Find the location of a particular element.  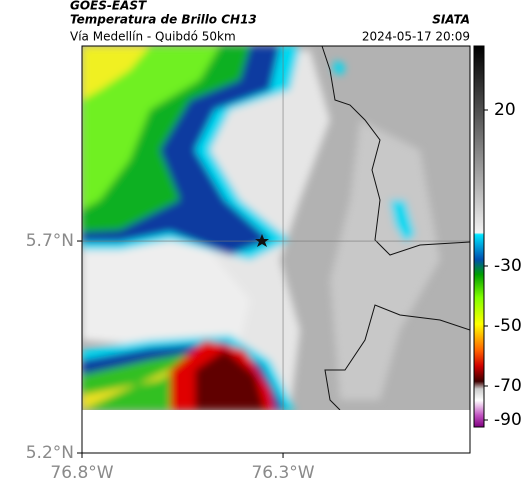

subtitle: Vía Medellín - Quibdó 50km is located at coordinates (153, 37).